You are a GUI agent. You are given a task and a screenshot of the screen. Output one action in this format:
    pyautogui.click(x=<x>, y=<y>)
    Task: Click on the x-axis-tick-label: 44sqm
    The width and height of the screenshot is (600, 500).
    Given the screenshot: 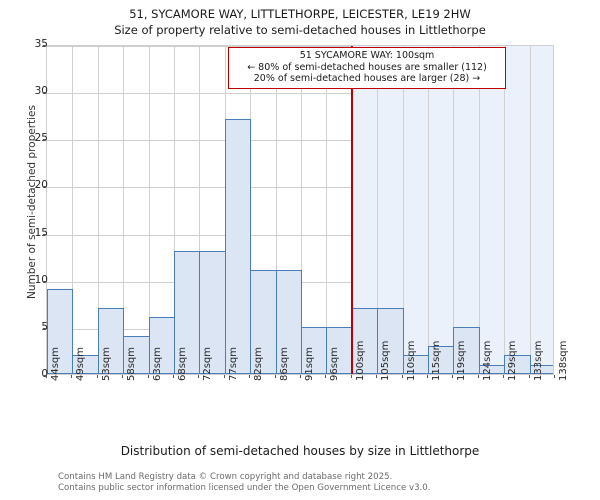 What is the action you would take?
    pyautogui.click(x=55, y=363)
    